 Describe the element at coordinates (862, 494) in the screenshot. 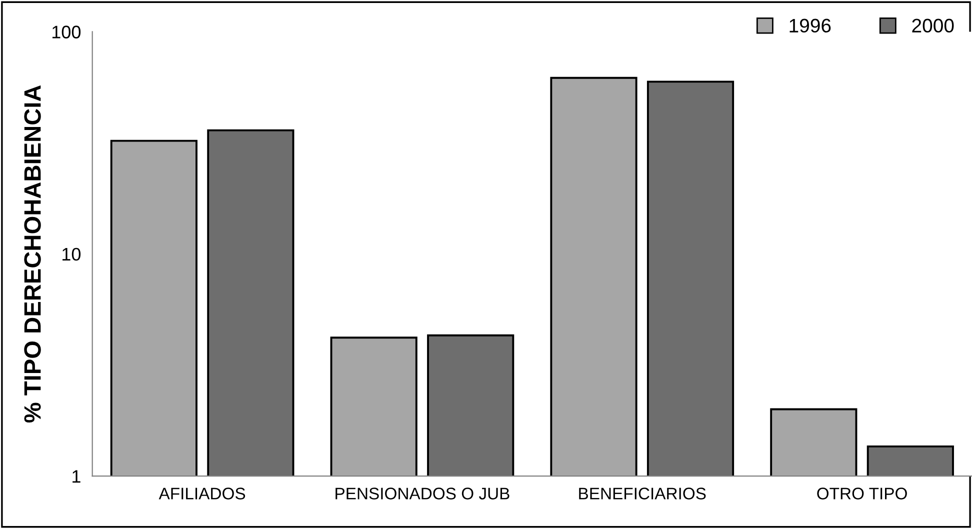

I see `x-tick-label: OTRO TIPO` at that location.